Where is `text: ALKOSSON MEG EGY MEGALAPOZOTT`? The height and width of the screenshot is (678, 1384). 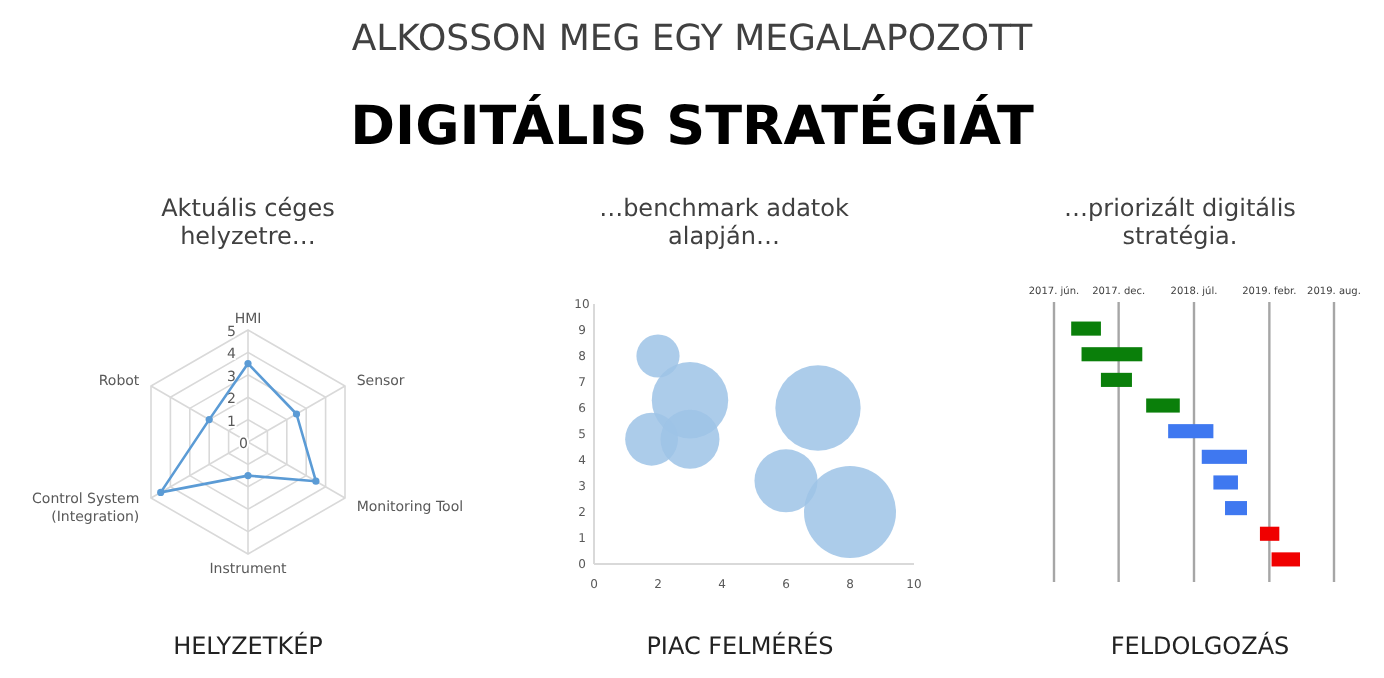 text: ALKOSSON MEG EGY MEGALAPOZOTT is located at coordinates (693, 39).